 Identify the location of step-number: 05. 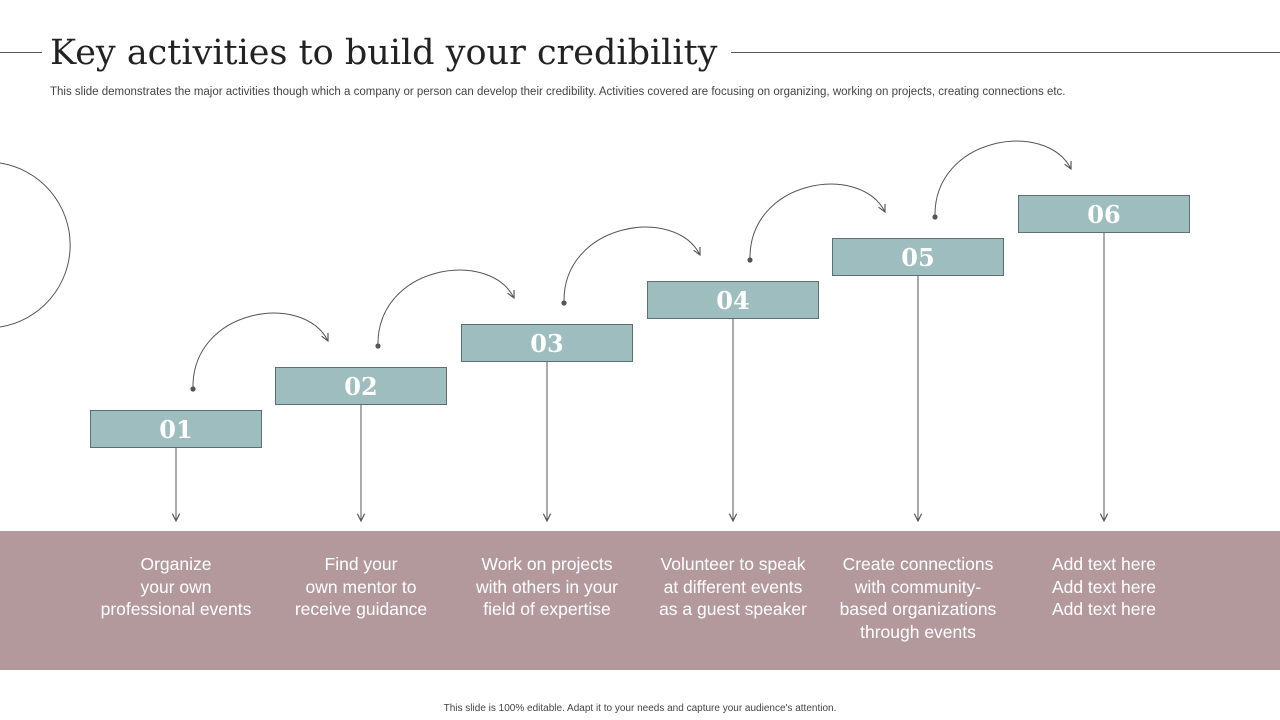
(918, 257).